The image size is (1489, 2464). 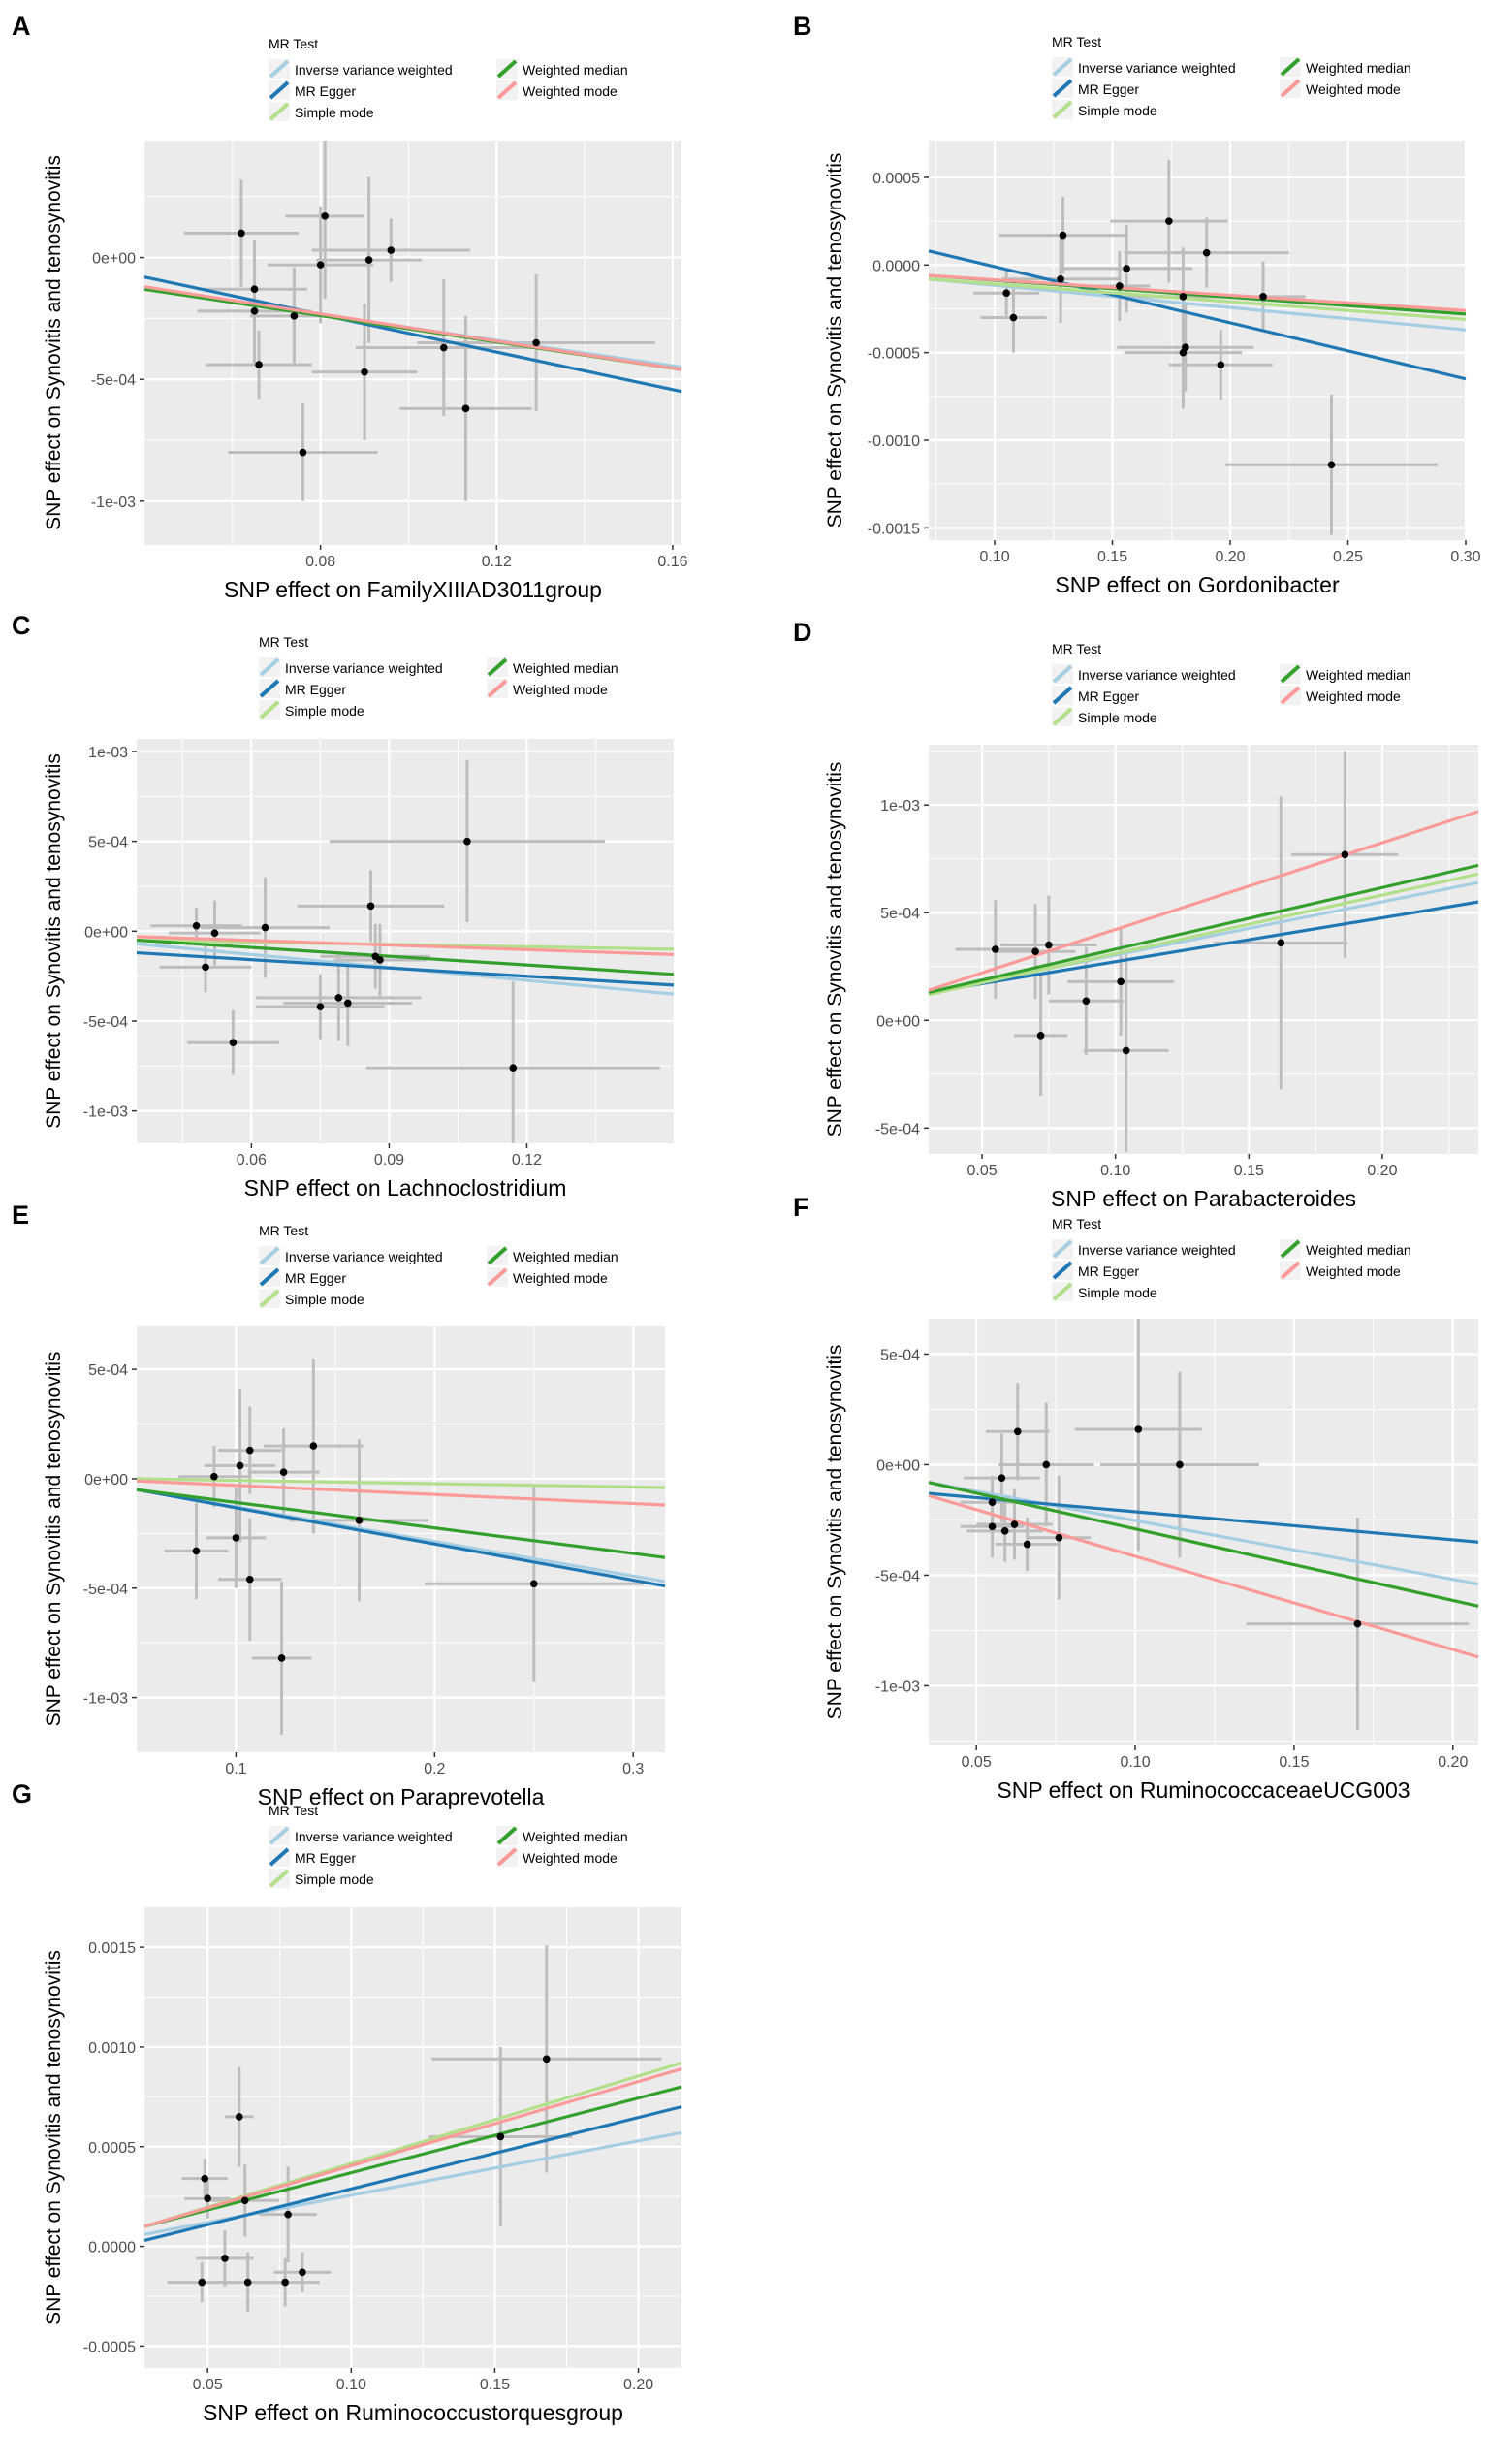 What do you see at coordinates (570, 1858) in the screenshot?
I see `legend-label: Weighted mode` at bounding box center [570, 1858].